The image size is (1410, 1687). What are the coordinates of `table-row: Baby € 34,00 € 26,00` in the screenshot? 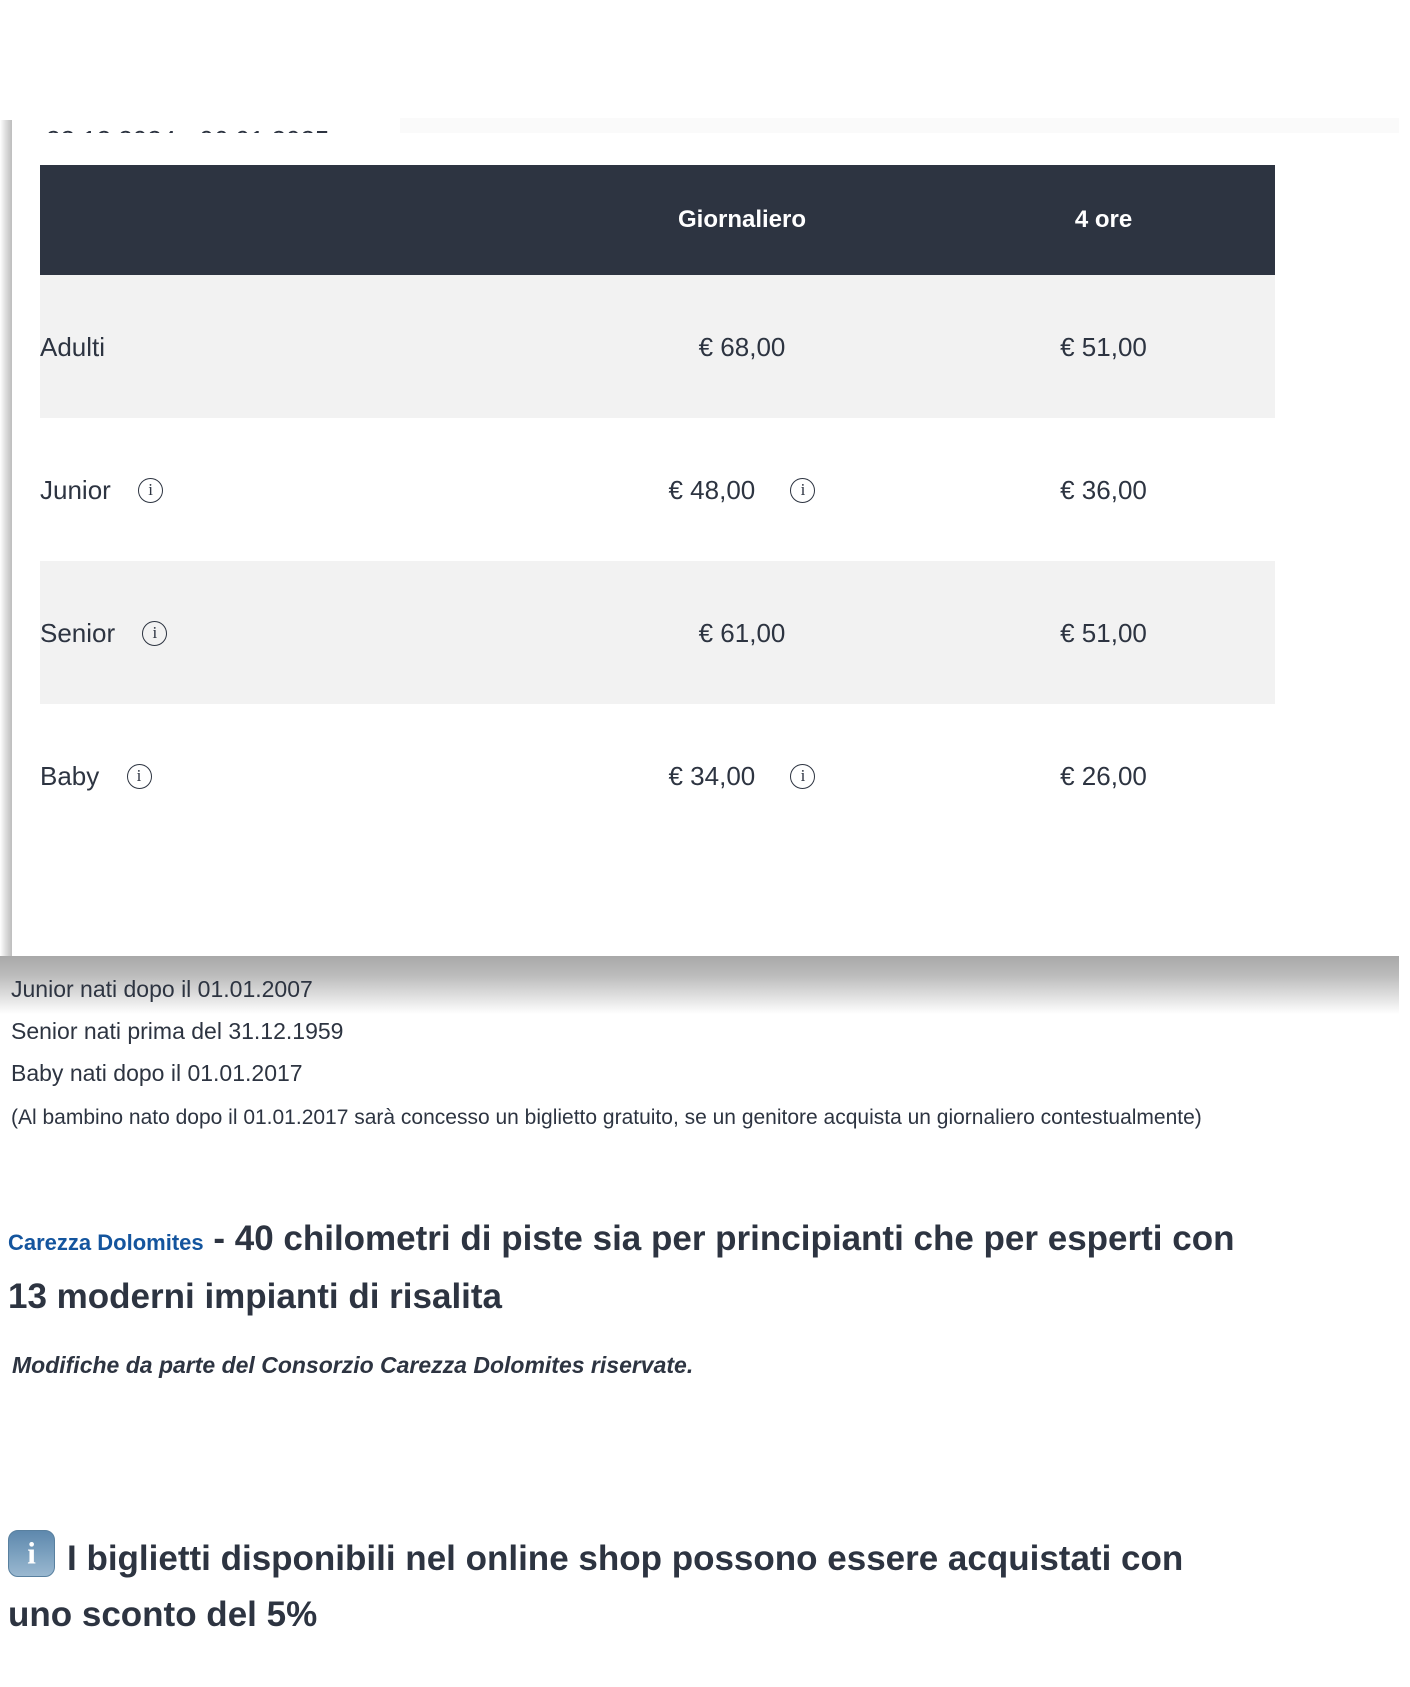 It's located at (657, 775).